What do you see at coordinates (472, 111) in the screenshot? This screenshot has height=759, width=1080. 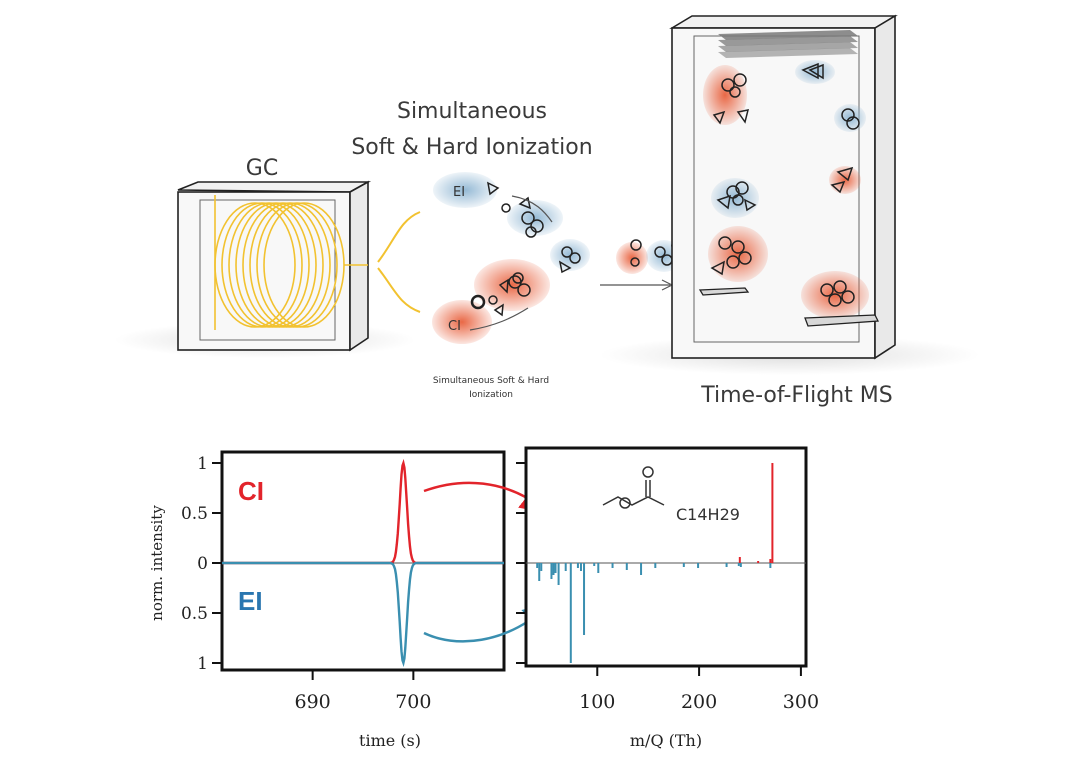 I see `ionization-title-line1: Simultaneous` at bounding box center [472, 111].